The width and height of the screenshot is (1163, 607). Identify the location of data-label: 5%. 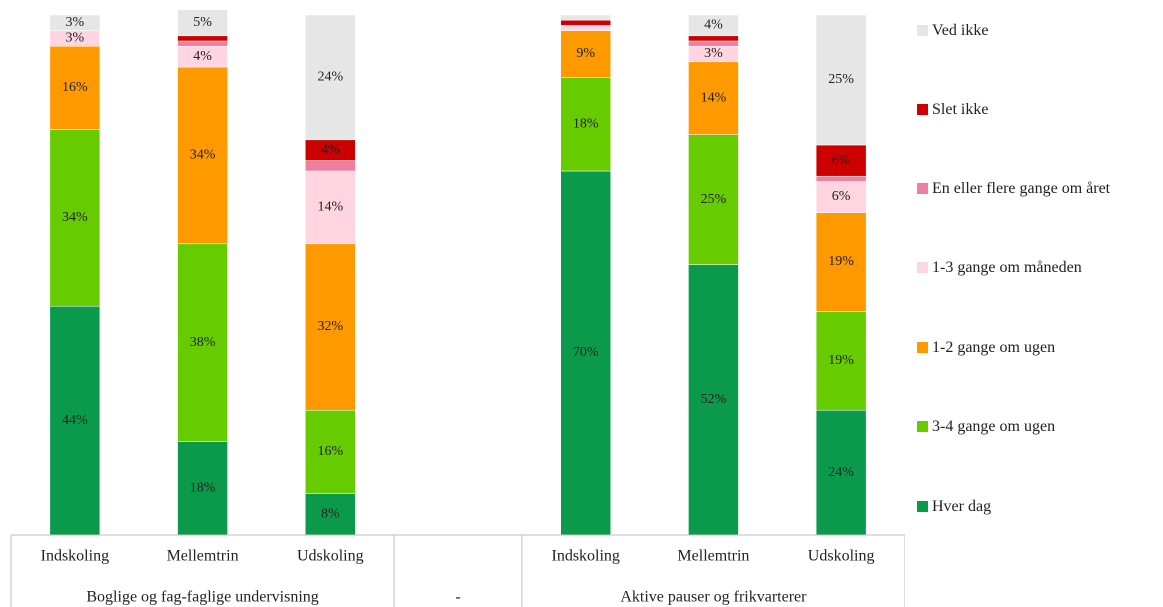
(202, 22).